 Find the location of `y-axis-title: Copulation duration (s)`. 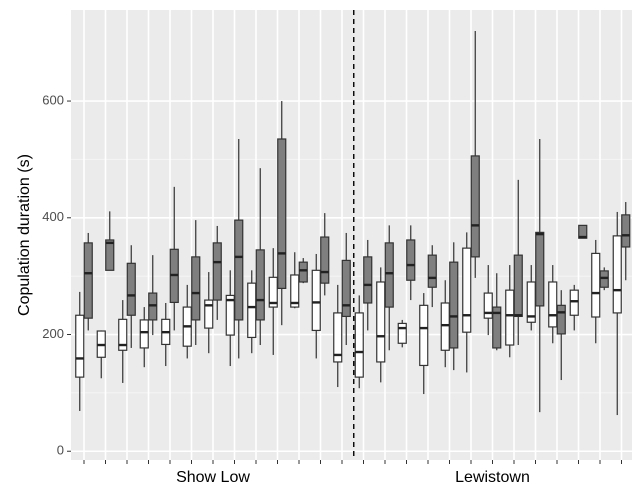

y-axis-title: Copulation duration (s) is located at coordinates (24, 235).